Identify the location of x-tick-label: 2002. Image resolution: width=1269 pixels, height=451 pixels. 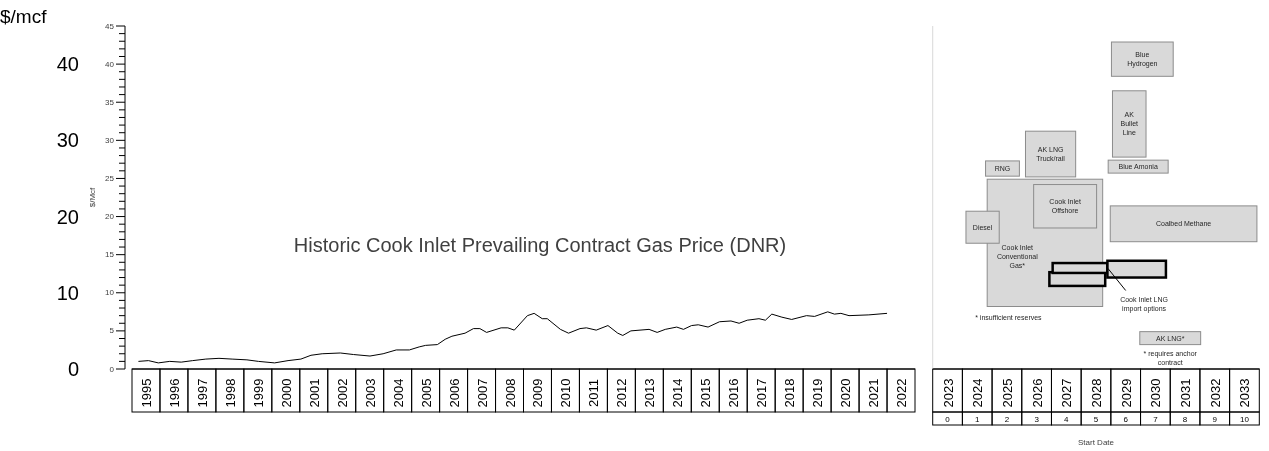
(342, 393).